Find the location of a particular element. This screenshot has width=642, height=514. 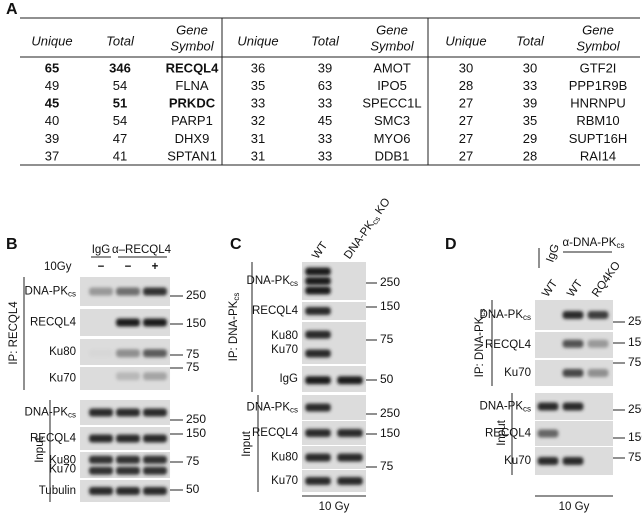

side-label: IP: RECQL4 is located at coordinates (14, 333).